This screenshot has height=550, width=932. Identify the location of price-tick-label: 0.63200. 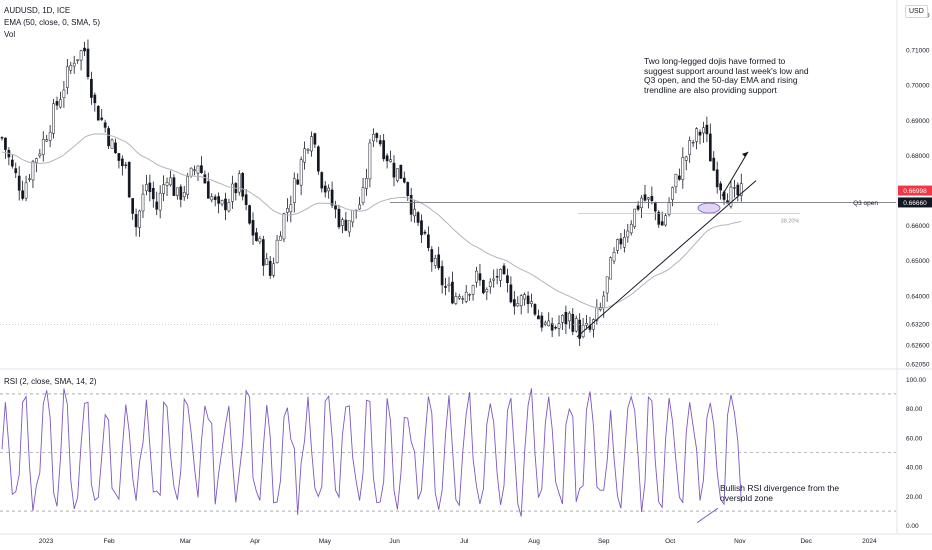
(918, 324).